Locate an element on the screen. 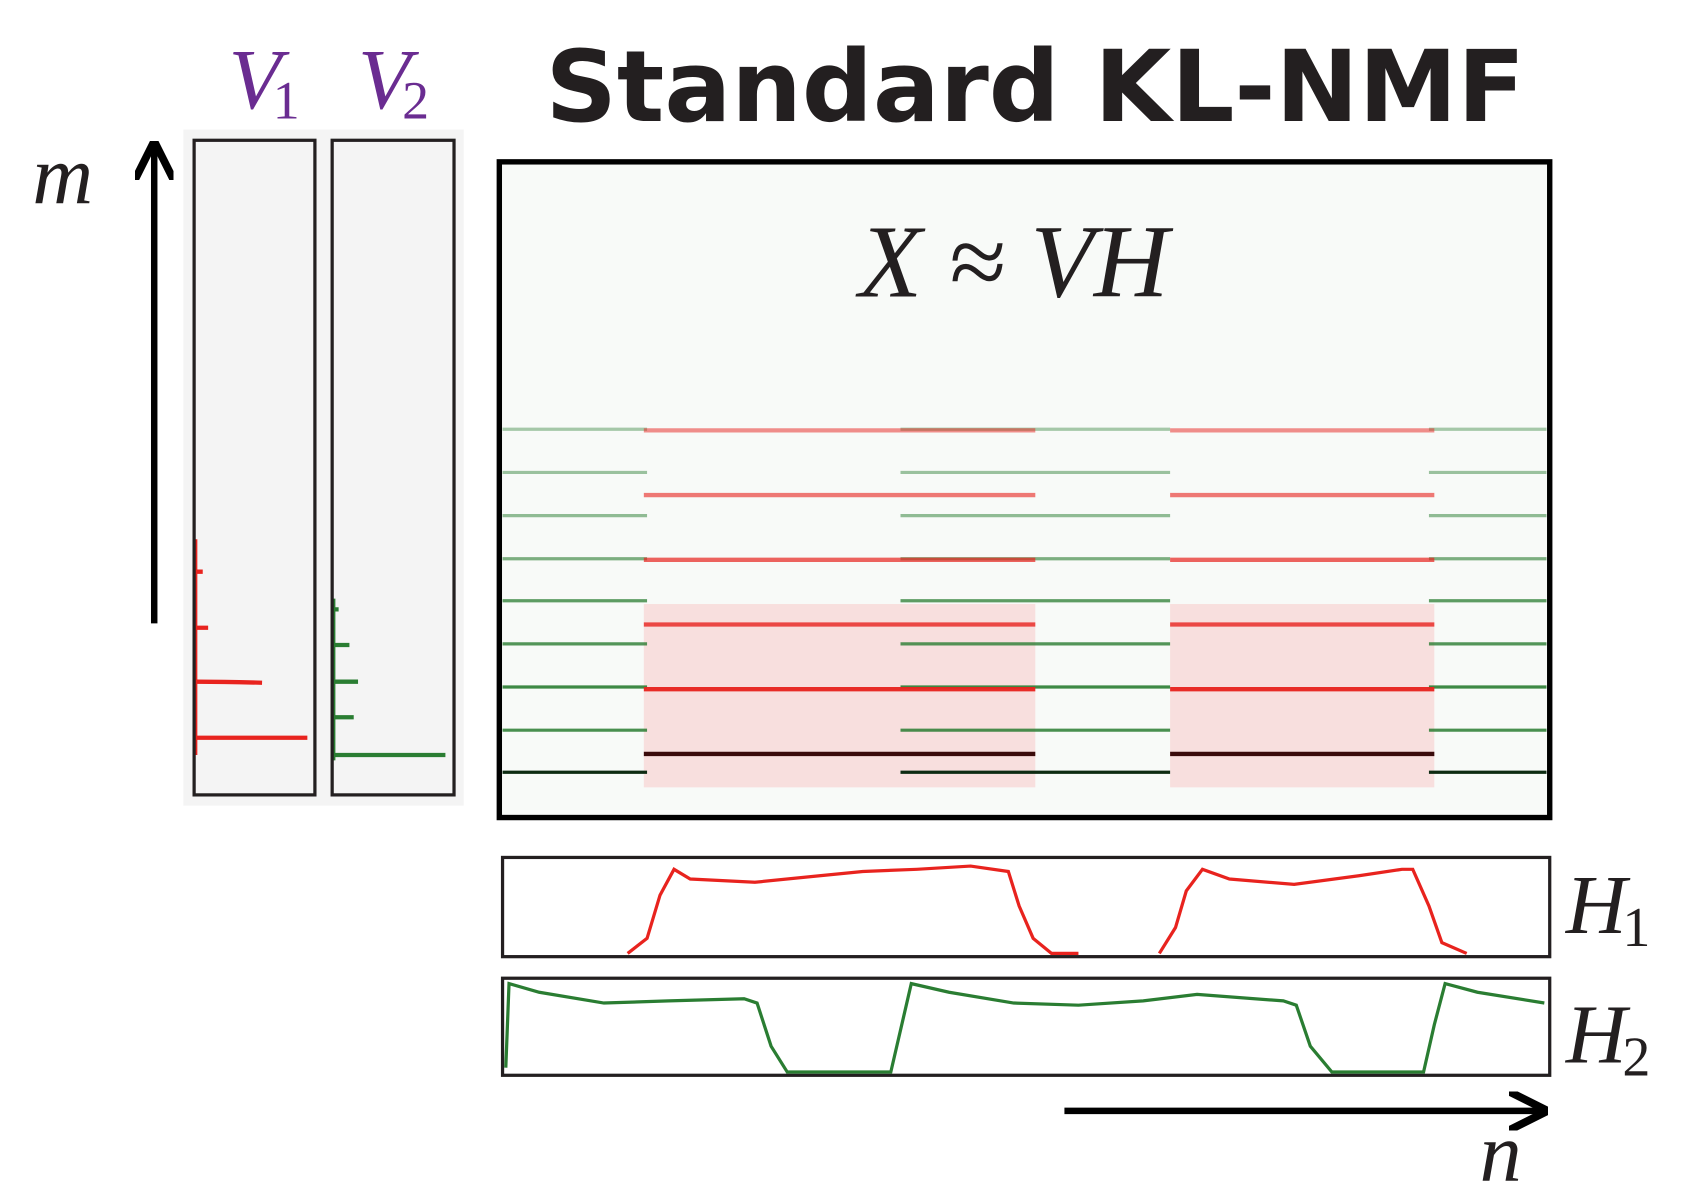 The height and width of the screenshot is (1194, 1691). axis-label: m is located at coordinates (62, 175).